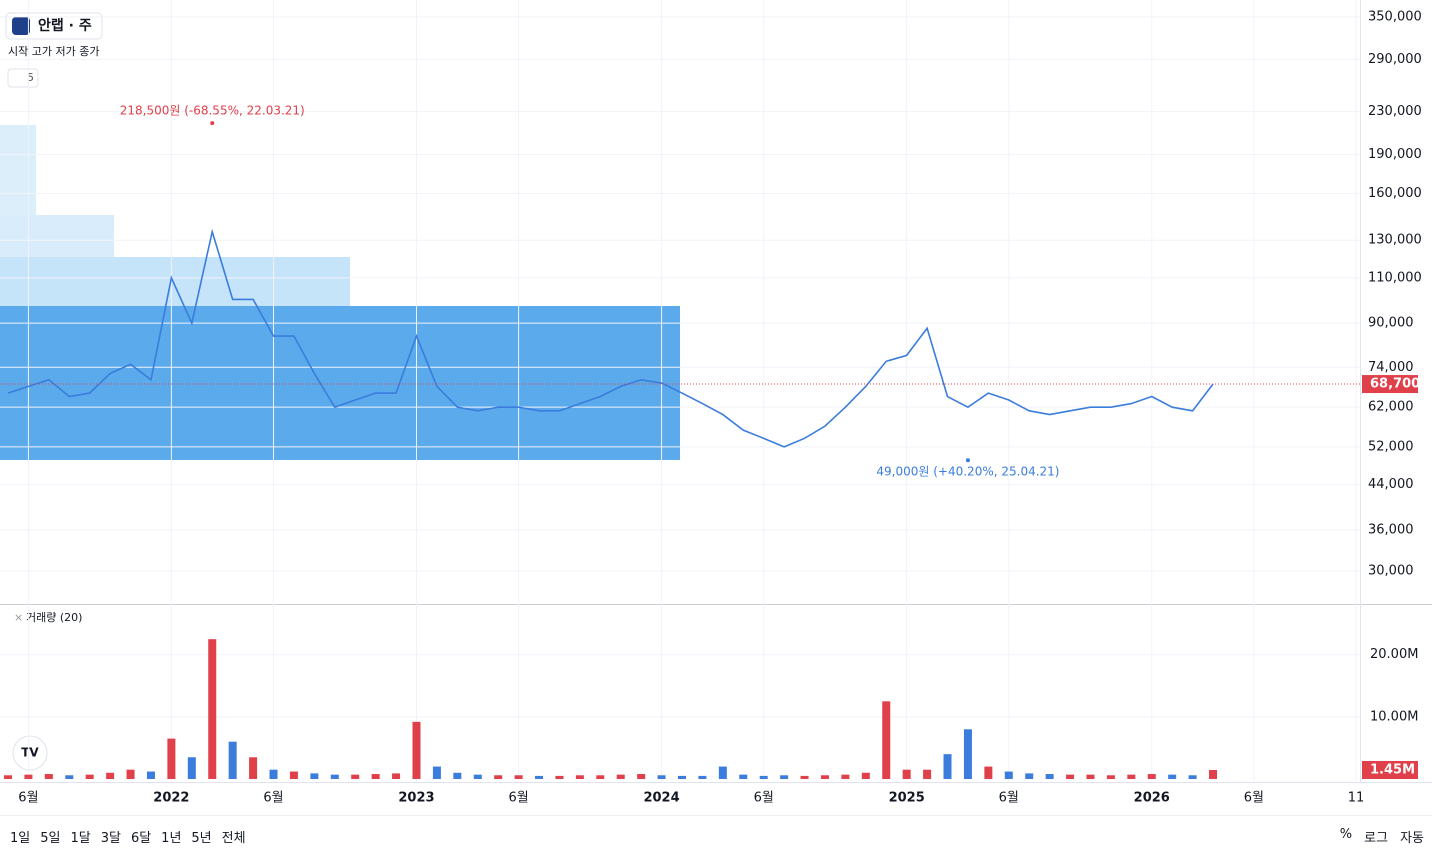 The image size is (1432, 856). What do you see at coordinates (65, 25) in the screenshot?
I see `symbol: 안랩 · 주` at bounding box center [65, 25].